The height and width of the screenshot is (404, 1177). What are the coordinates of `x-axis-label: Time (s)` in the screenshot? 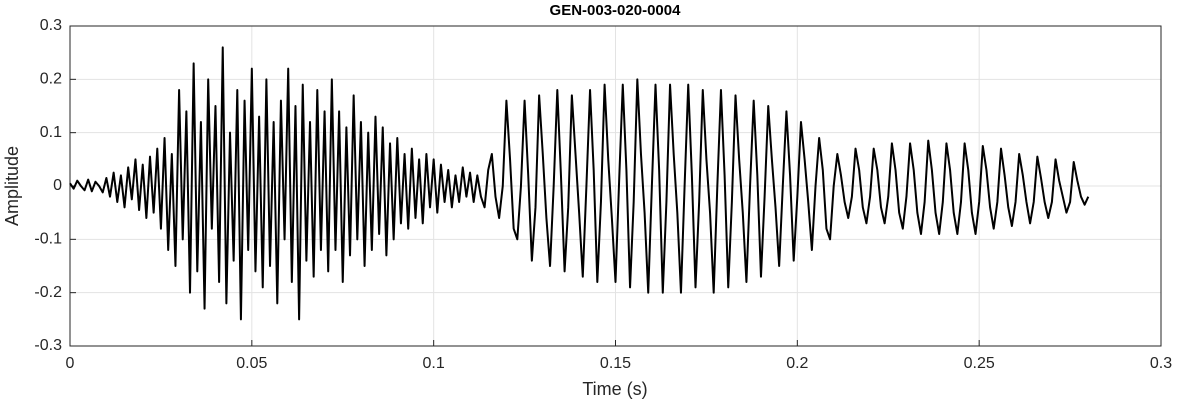 It's located at (614, 389).